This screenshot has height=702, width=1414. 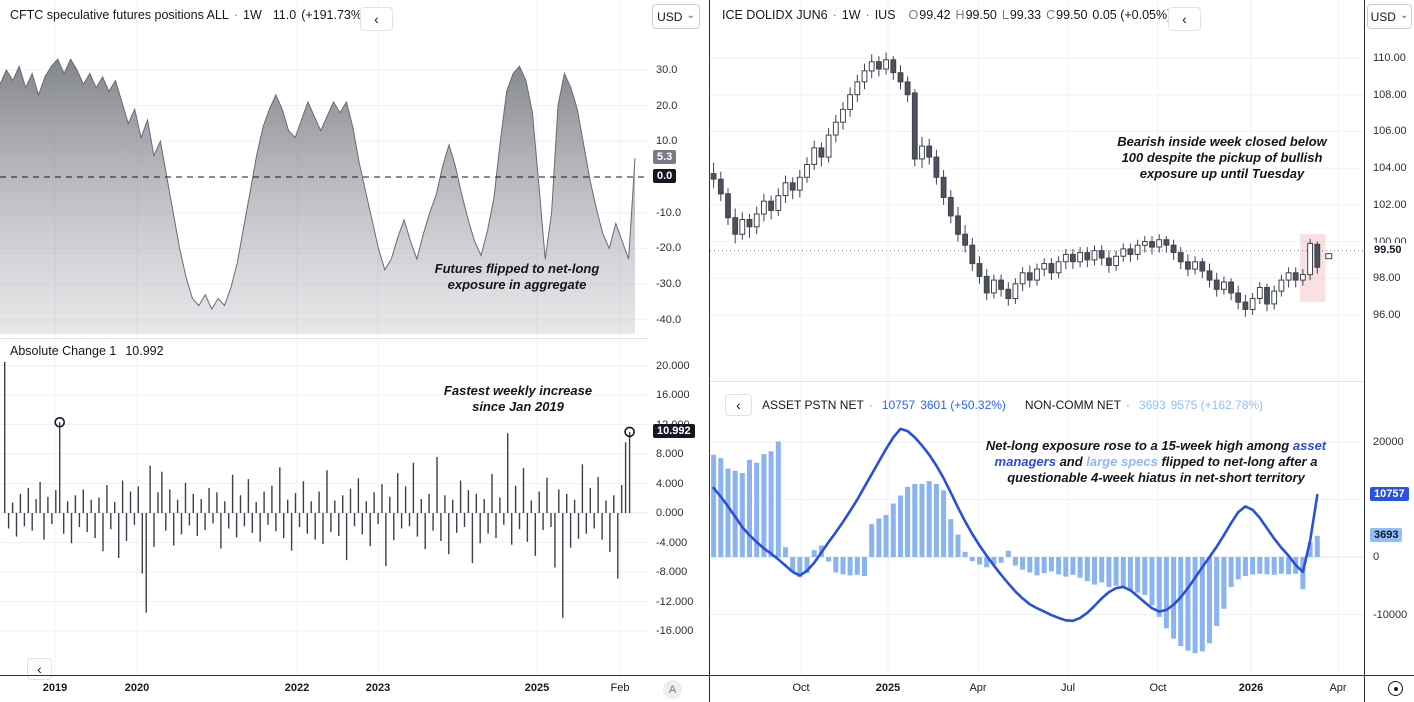 What do you see at coordinates (885, 15) in the screenshot?
I see `symbol-exchange: IUS` at bounding box center [885, 15].